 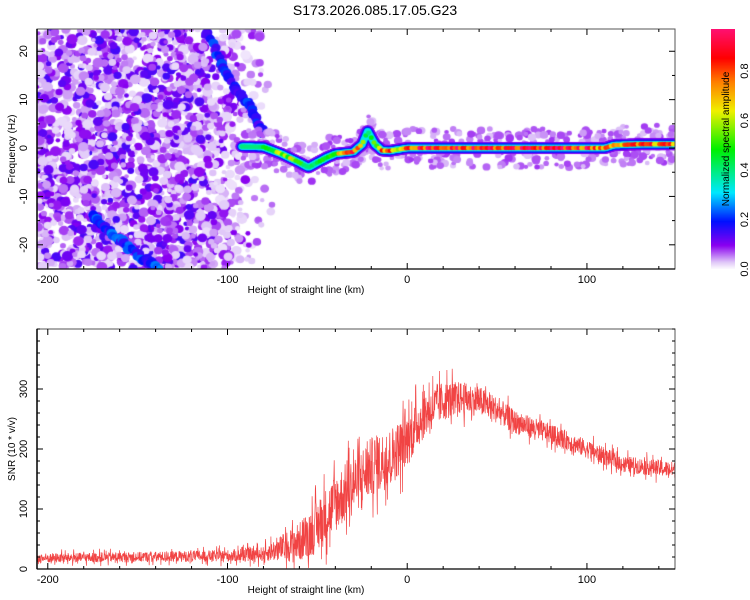 I want to click on snr-x-tick-label: -200, so click(x=48, y=580).